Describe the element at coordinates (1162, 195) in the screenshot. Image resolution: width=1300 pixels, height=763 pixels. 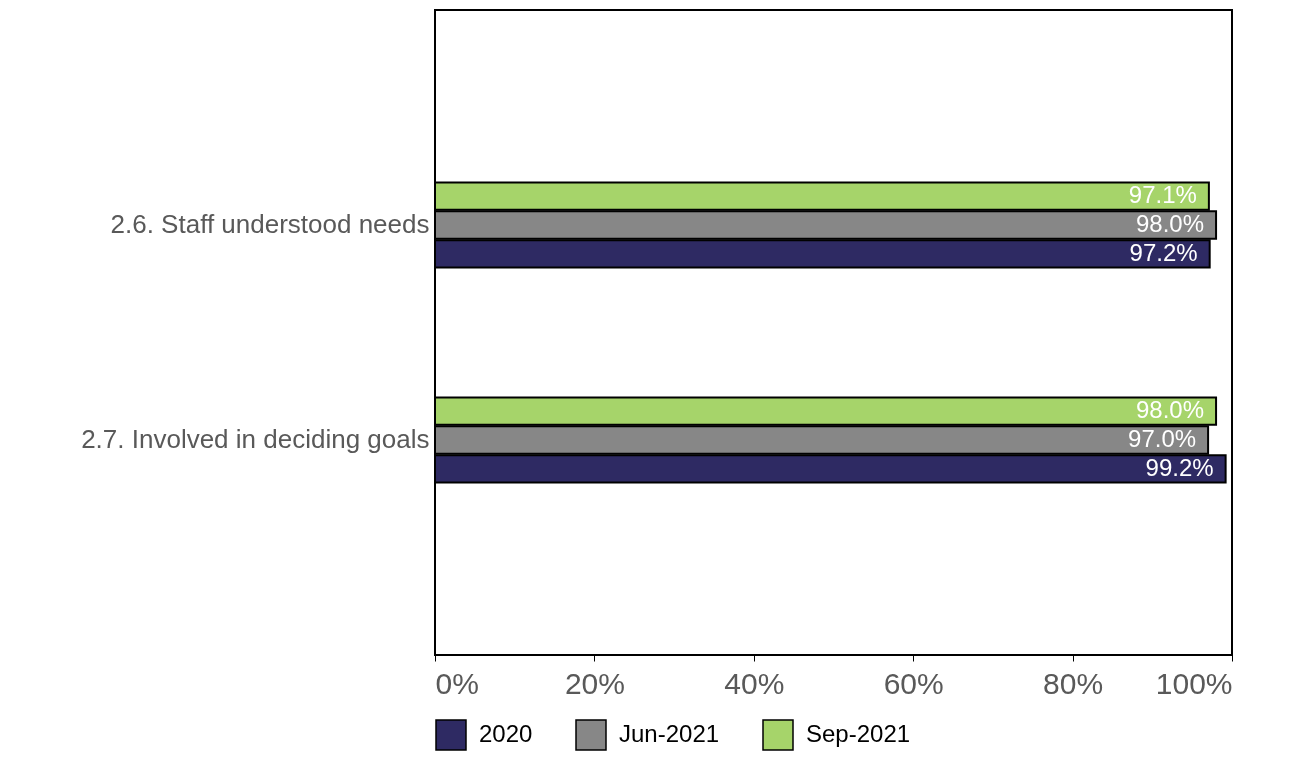
I see `data-label: 97.1%` at that location.